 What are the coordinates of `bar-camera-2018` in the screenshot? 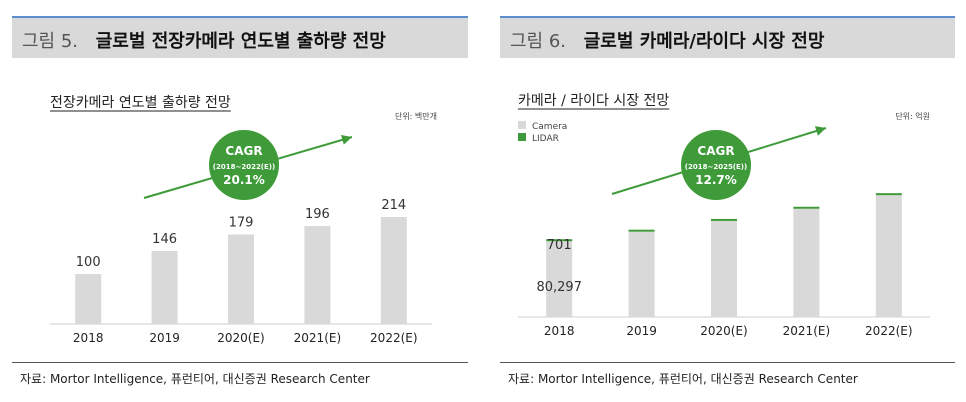 It's located at (559, 279).